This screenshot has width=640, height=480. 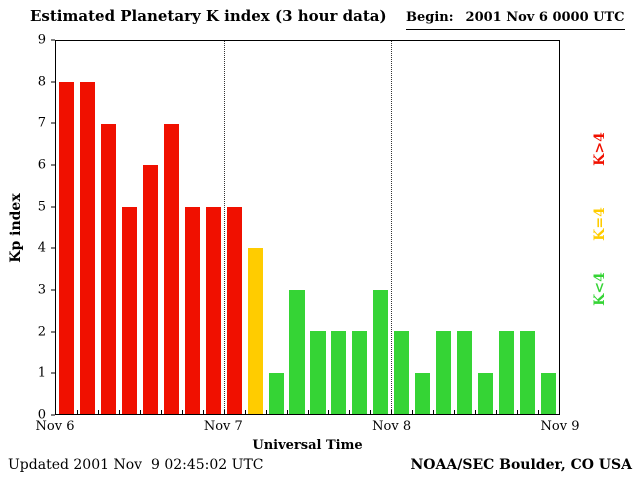 I want to click on y-tick-label: 0, so click(x=41, y=415).